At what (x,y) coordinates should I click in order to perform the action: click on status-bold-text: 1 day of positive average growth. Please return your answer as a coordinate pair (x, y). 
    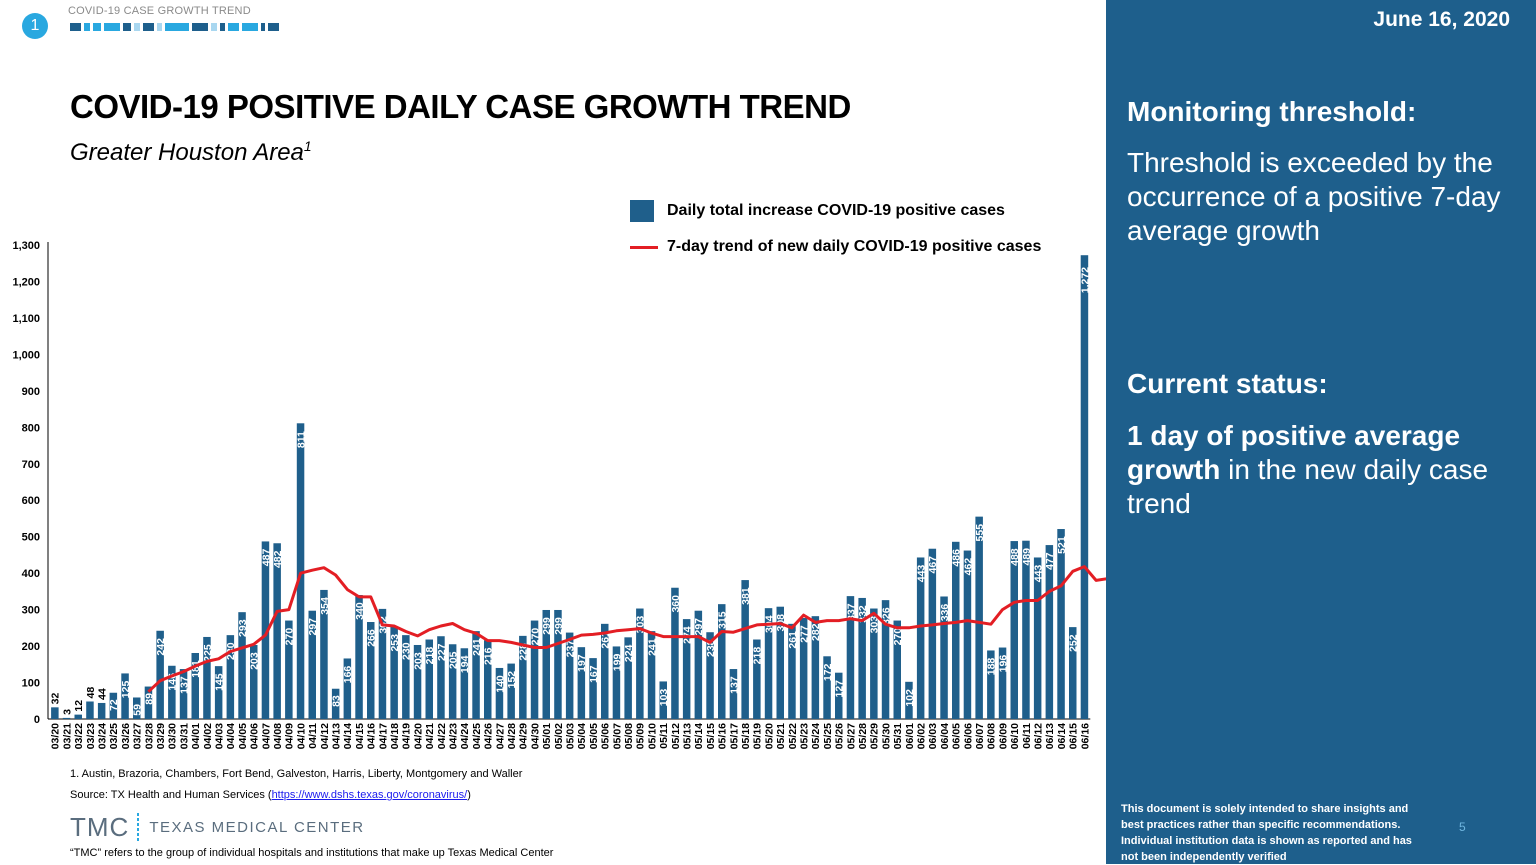
    Looking at the image, I should click on (1294, 452).